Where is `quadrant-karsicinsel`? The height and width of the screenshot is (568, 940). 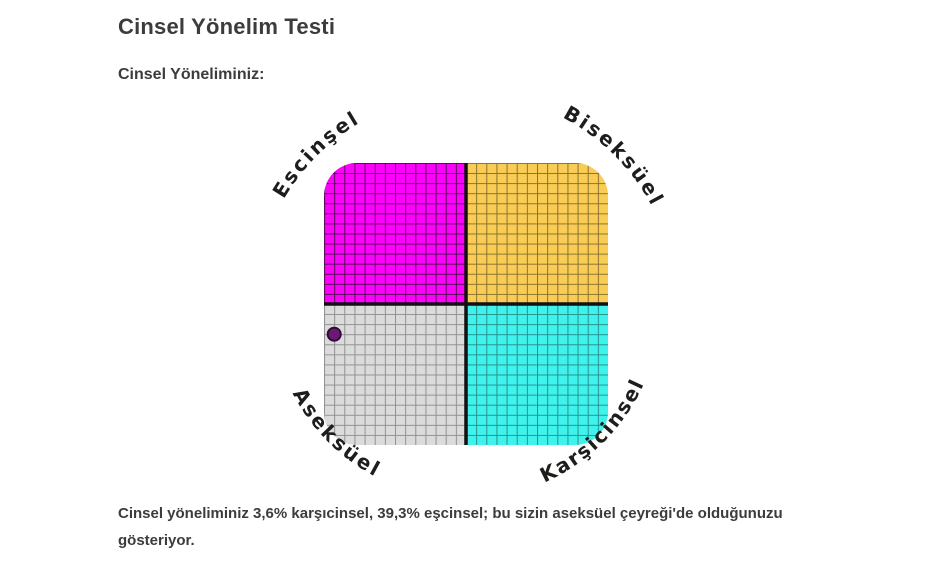 quadrant-karsicinsel is located at coordinates (537, 374).